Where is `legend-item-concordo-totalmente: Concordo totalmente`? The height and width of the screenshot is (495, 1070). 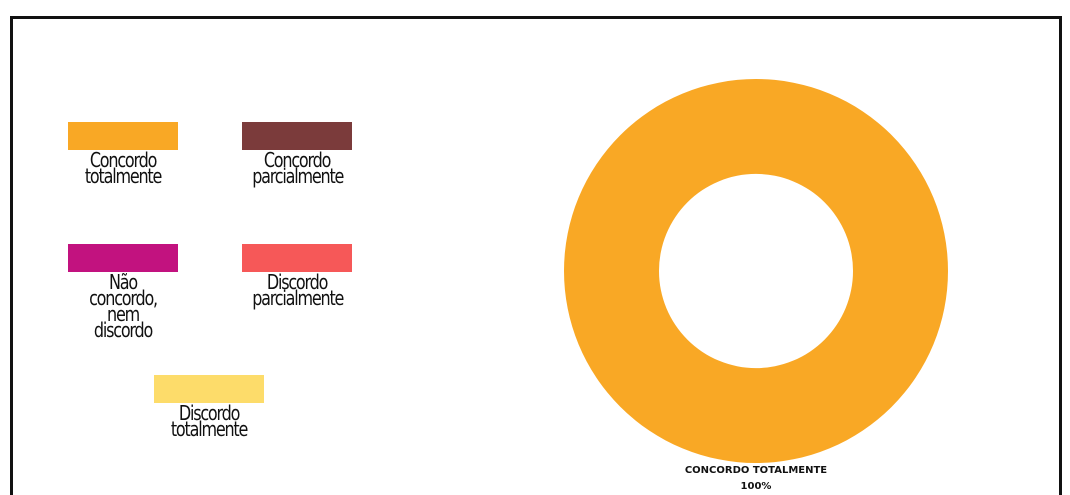 legend-item-concordo-totalmente: Concordo totalmente is located at coordinates (123, 155).